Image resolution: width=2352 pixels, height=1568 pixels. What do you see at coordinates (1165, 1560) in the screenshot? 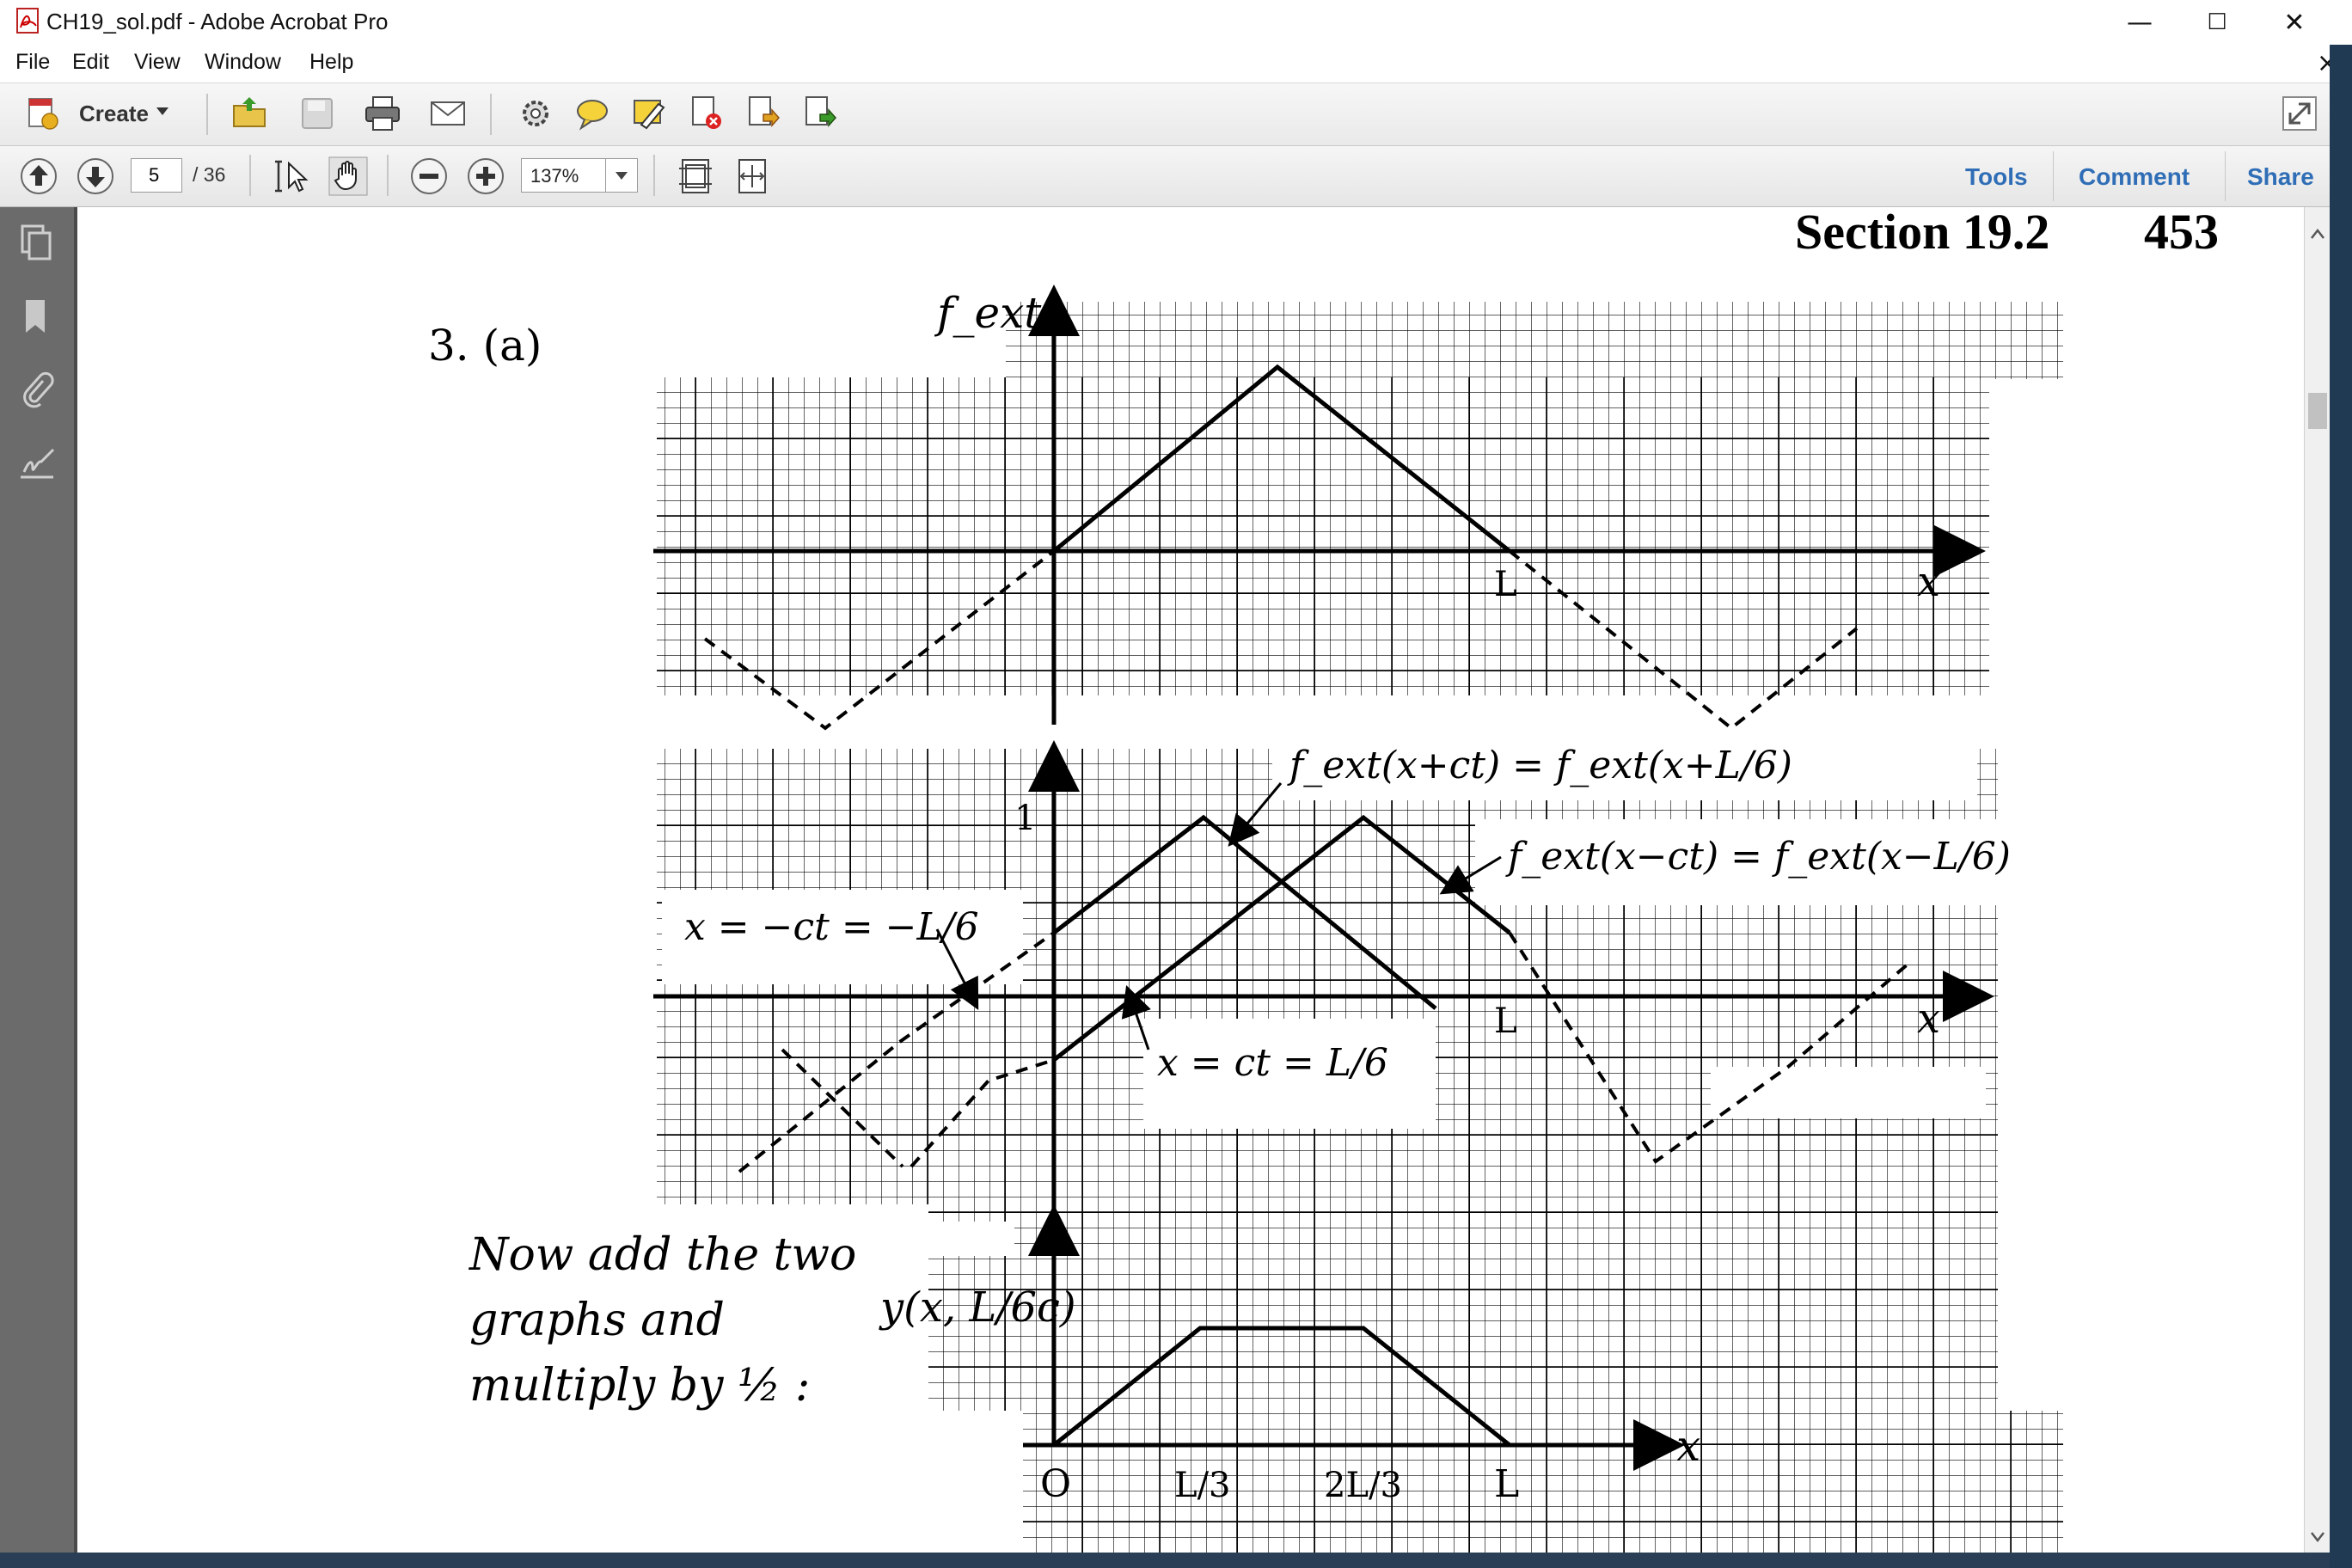
I see `desktop-taskbar-edge` at bounding box center [1165, 1560].